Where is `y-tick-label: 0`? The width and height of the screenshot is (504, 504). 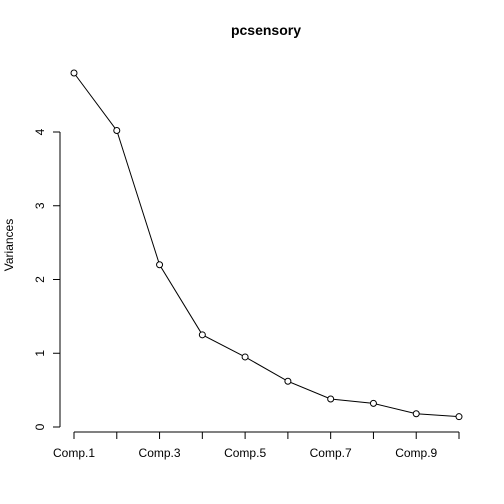
y-tick-label: 0 is located at coordinates (40, 426).